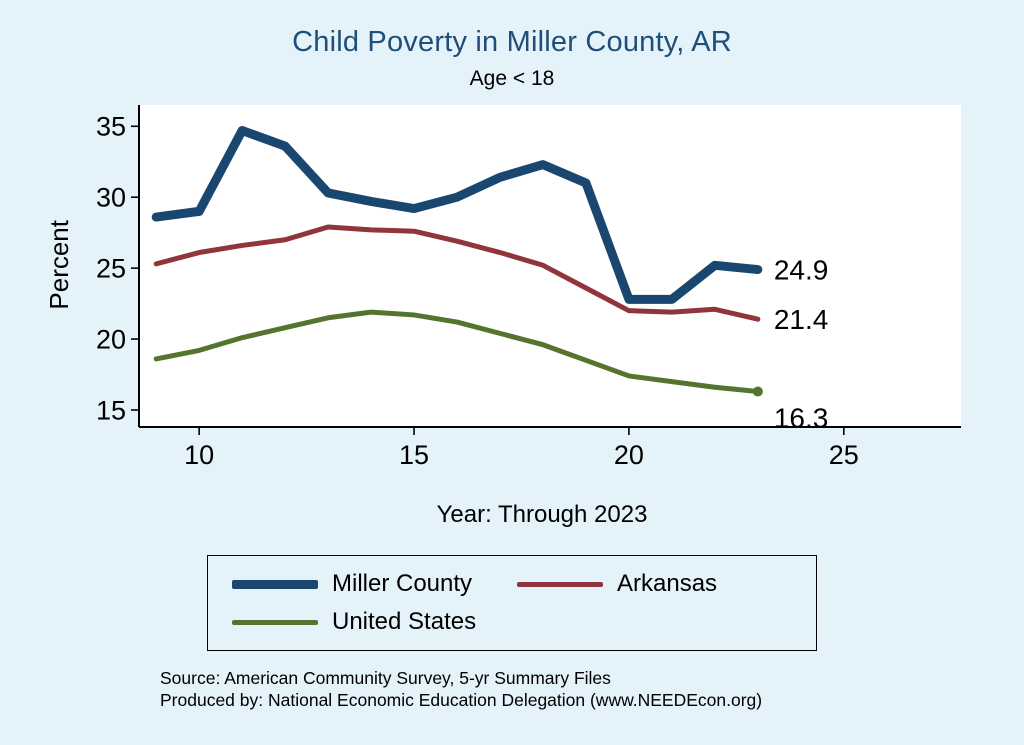 The height and width of the screenshot is (745, 1024). I want to click on x-tick-label: 10, so click(199, 455).